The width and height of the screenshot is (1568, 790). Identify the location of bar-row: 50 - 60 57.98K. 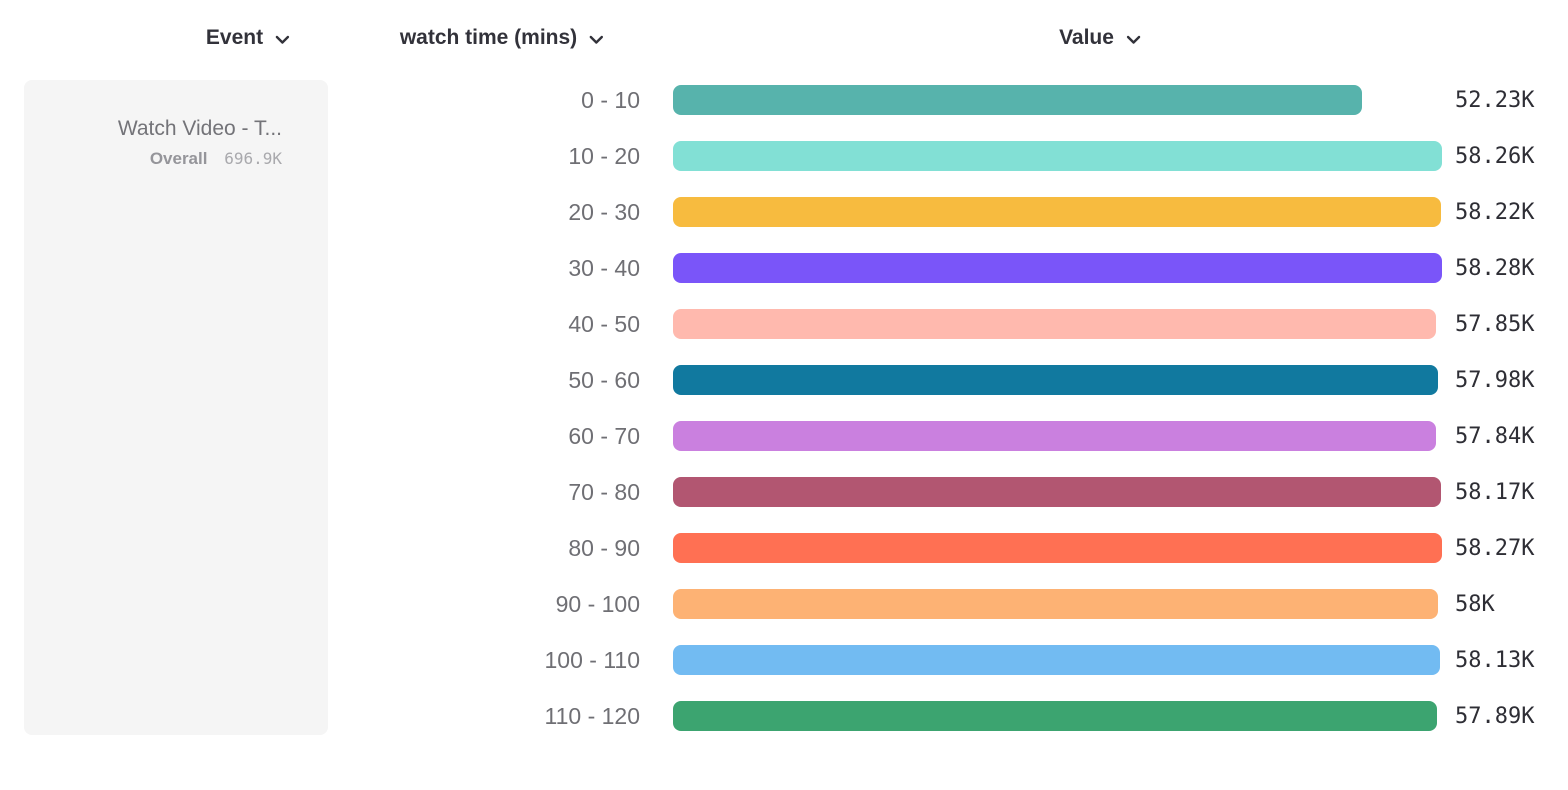
(784, 380).